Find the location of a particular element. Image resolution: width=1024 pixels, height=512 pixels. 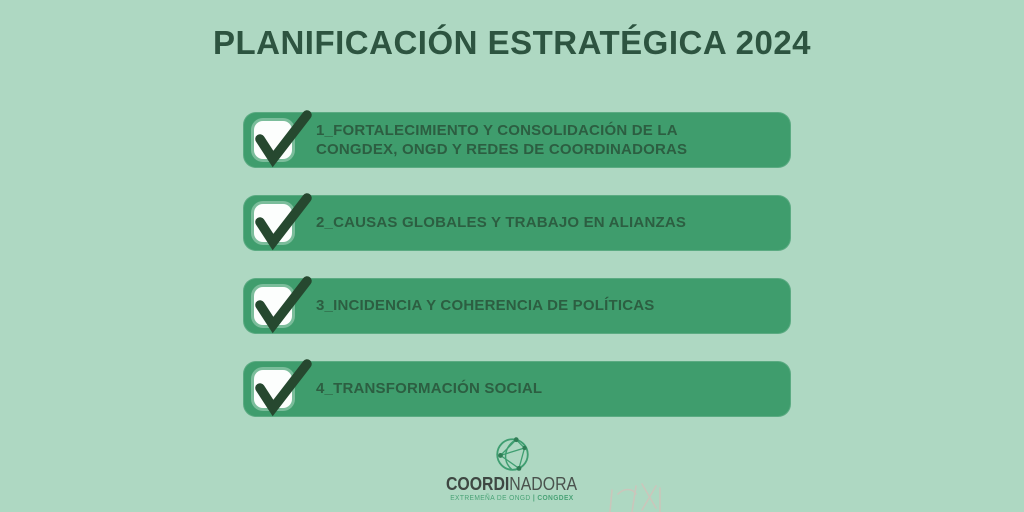

checklist-item-3: 3_INCIDENCIA Y COHERENCIA DE POLÍTICAS is located at coordinates (517, 305).